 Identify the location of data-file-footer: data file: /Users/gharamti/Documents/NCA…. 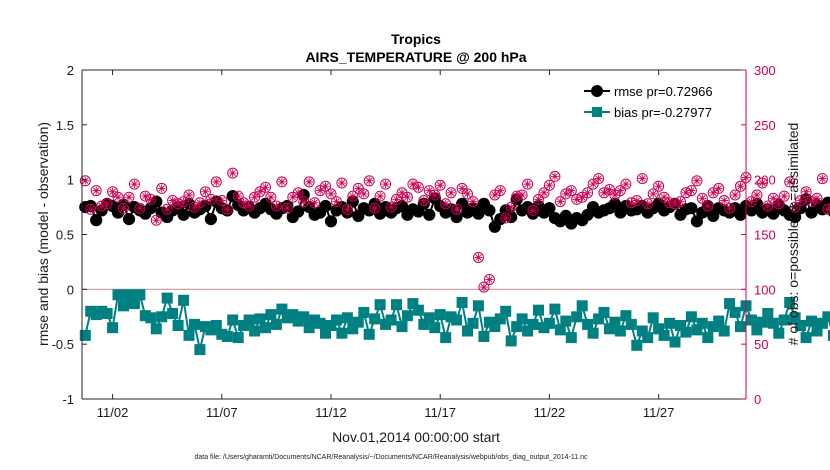
(391, 457).